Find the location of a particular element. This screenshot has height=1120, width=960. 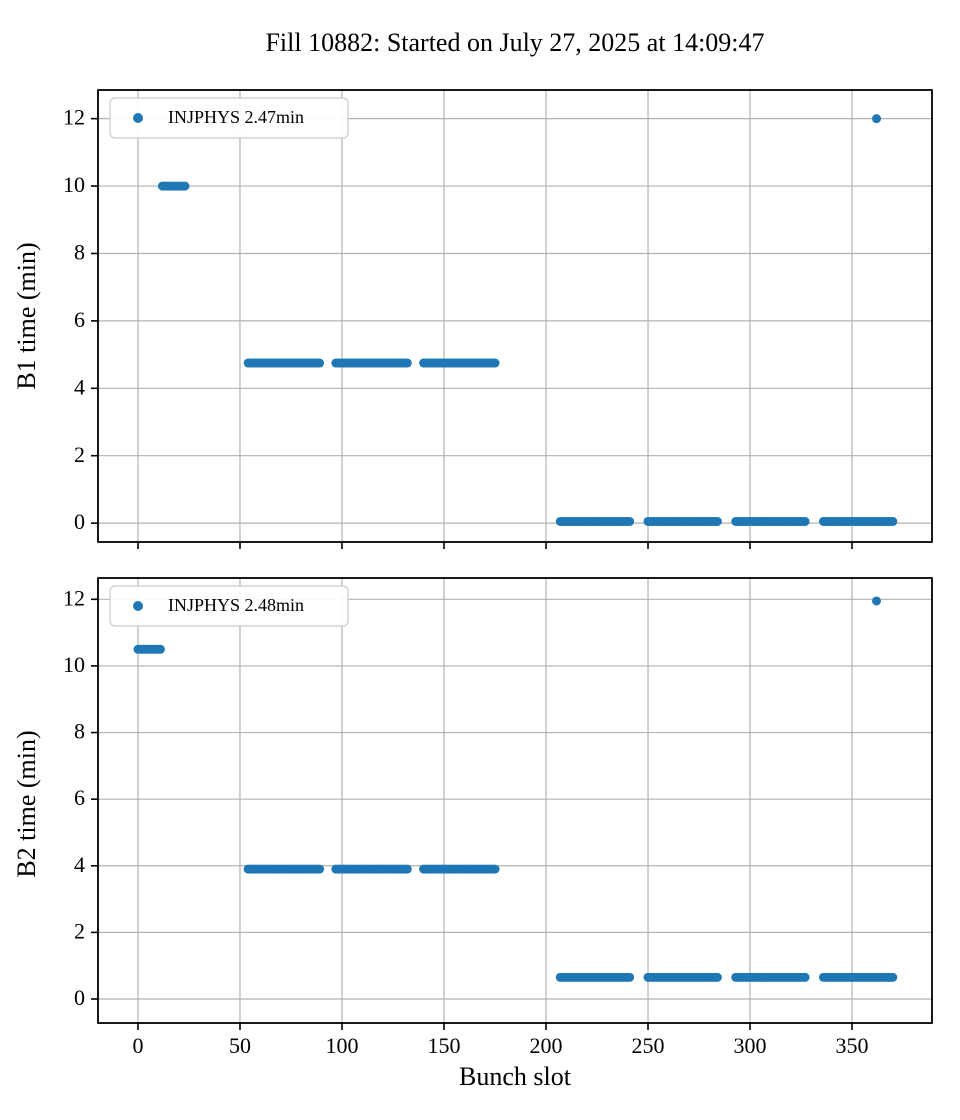

x-axis-label: Bunch slot is located at coordinates (515, 1076).